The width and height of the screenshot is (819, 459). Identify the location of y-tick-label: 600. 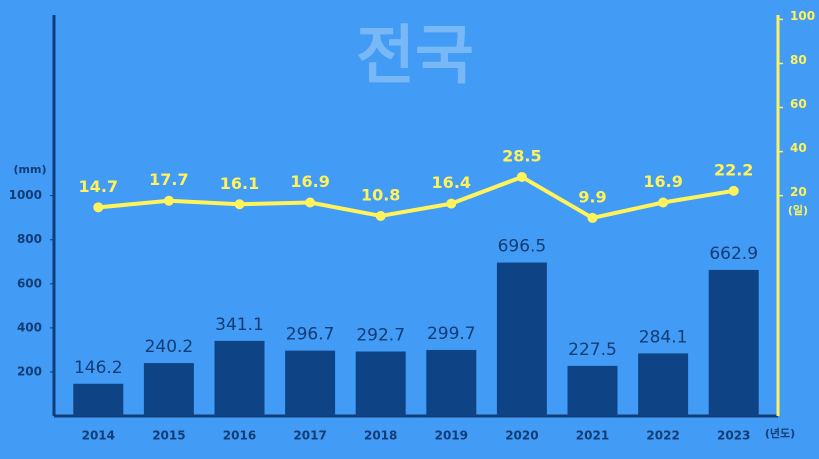
(29, 283).